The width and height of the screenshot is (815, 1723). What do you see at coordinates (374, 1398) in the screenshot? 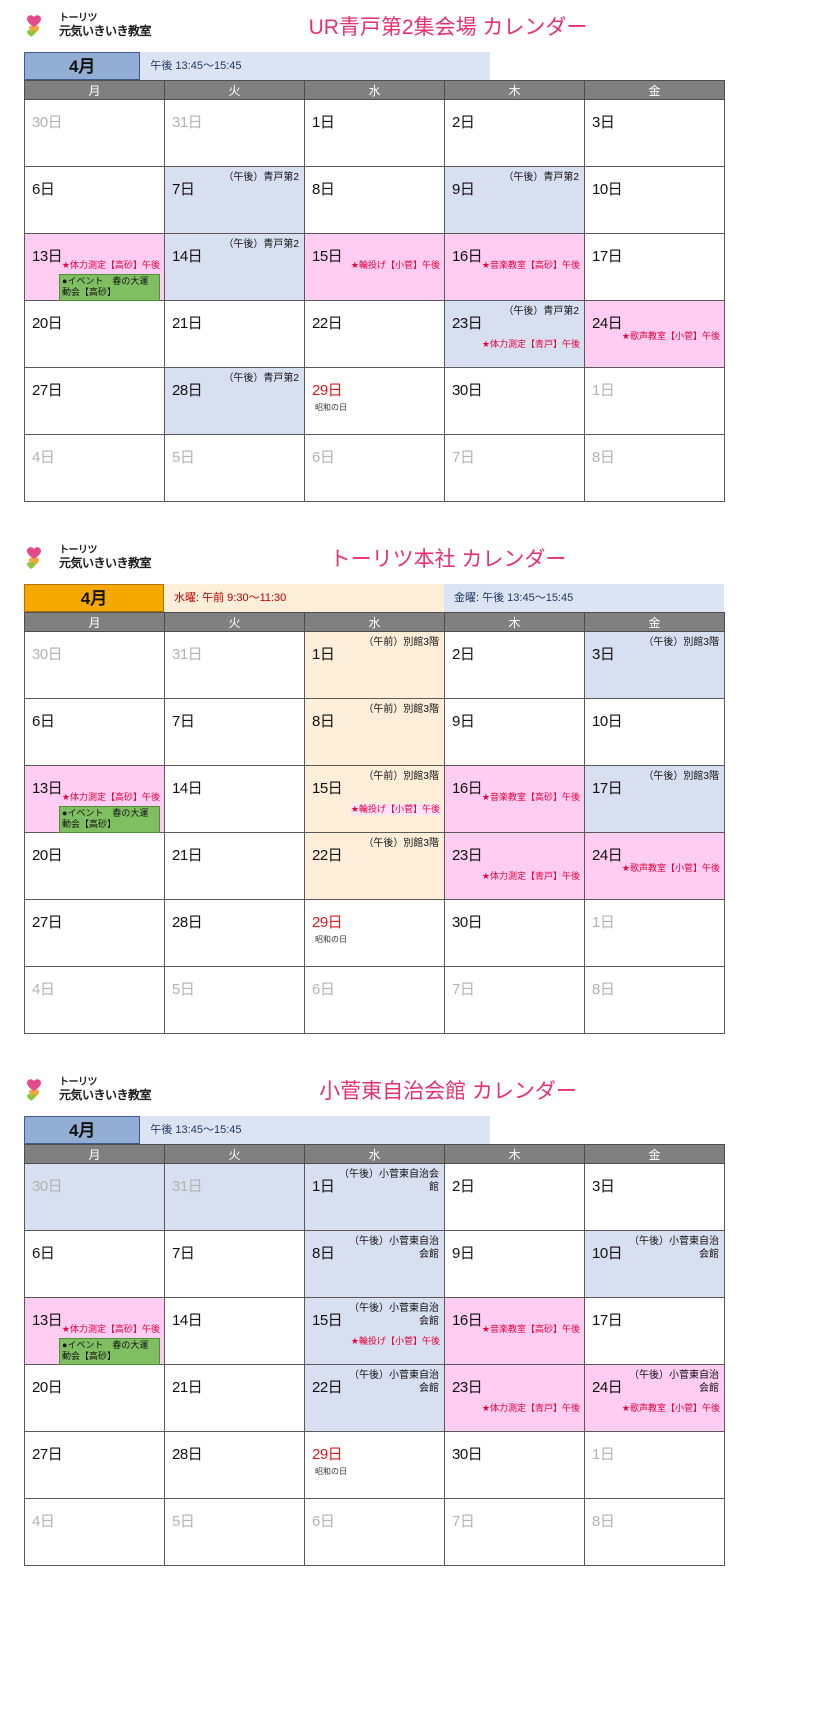
I see `day-cell: 22日 （午後）小菅東自治会館` at bounding box center [374, 1398].